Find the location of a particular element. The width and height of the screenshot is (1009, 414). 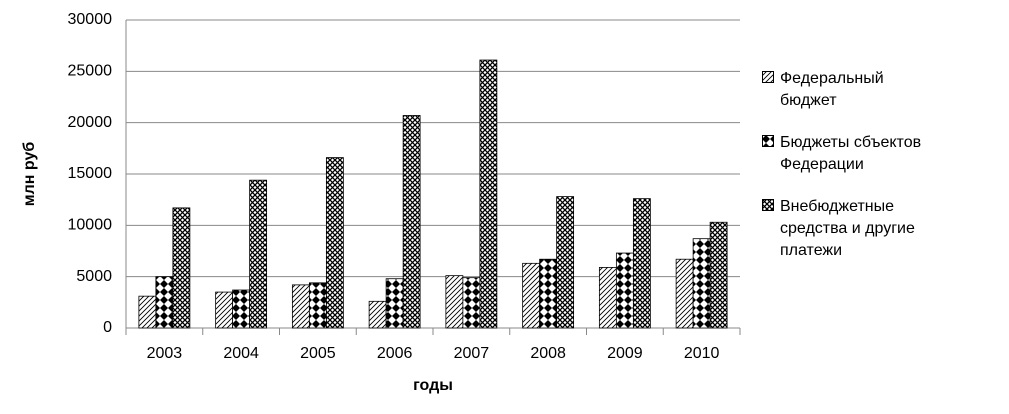

legend-label: Внебюджетные средства и другие платежи is located at coordinates (847, 228).